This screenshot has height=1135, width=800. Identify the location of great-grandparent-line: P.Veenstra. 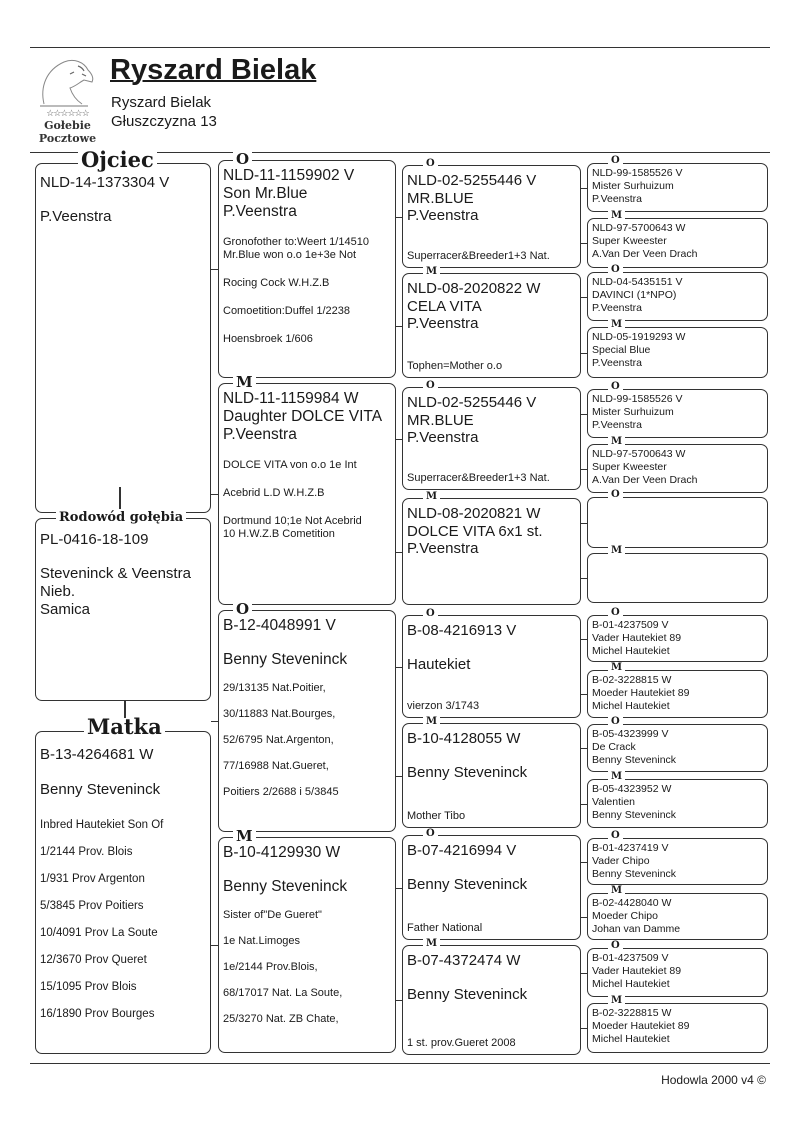
(617, 199).